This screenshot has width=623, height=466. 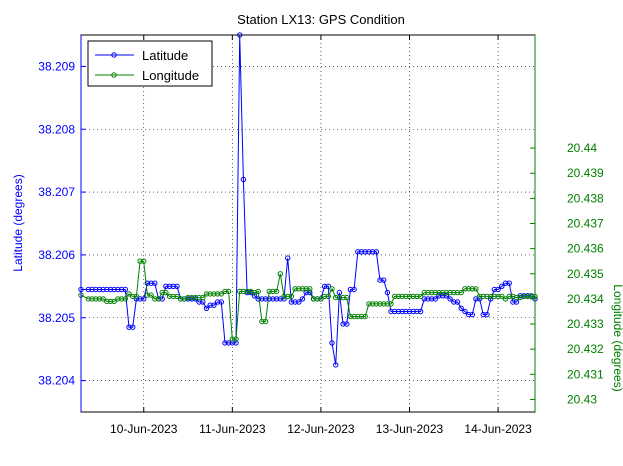 What do you see at coordinates (585, 274) in the screenshot?
I see `y-right-tick-label: 20.435` at bounding box center [585, 274].